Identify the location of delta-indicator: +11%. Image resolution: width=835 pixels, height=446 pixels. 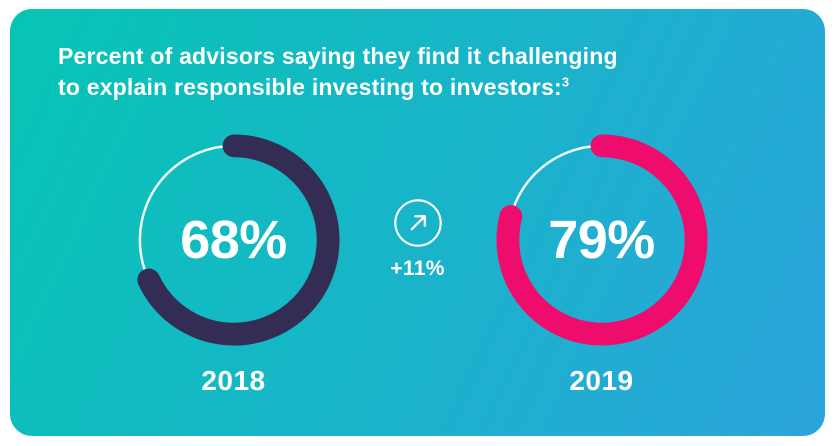
(418, 239).